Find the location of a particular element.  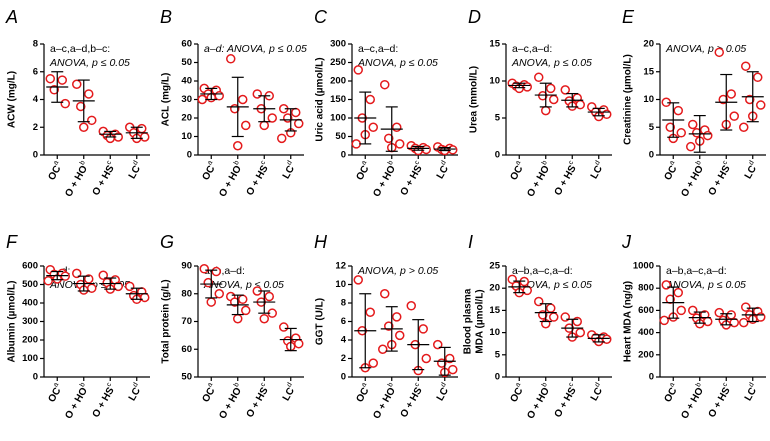

y-axis-label: ACW (mg/L) is located at coordinates (12, 99).